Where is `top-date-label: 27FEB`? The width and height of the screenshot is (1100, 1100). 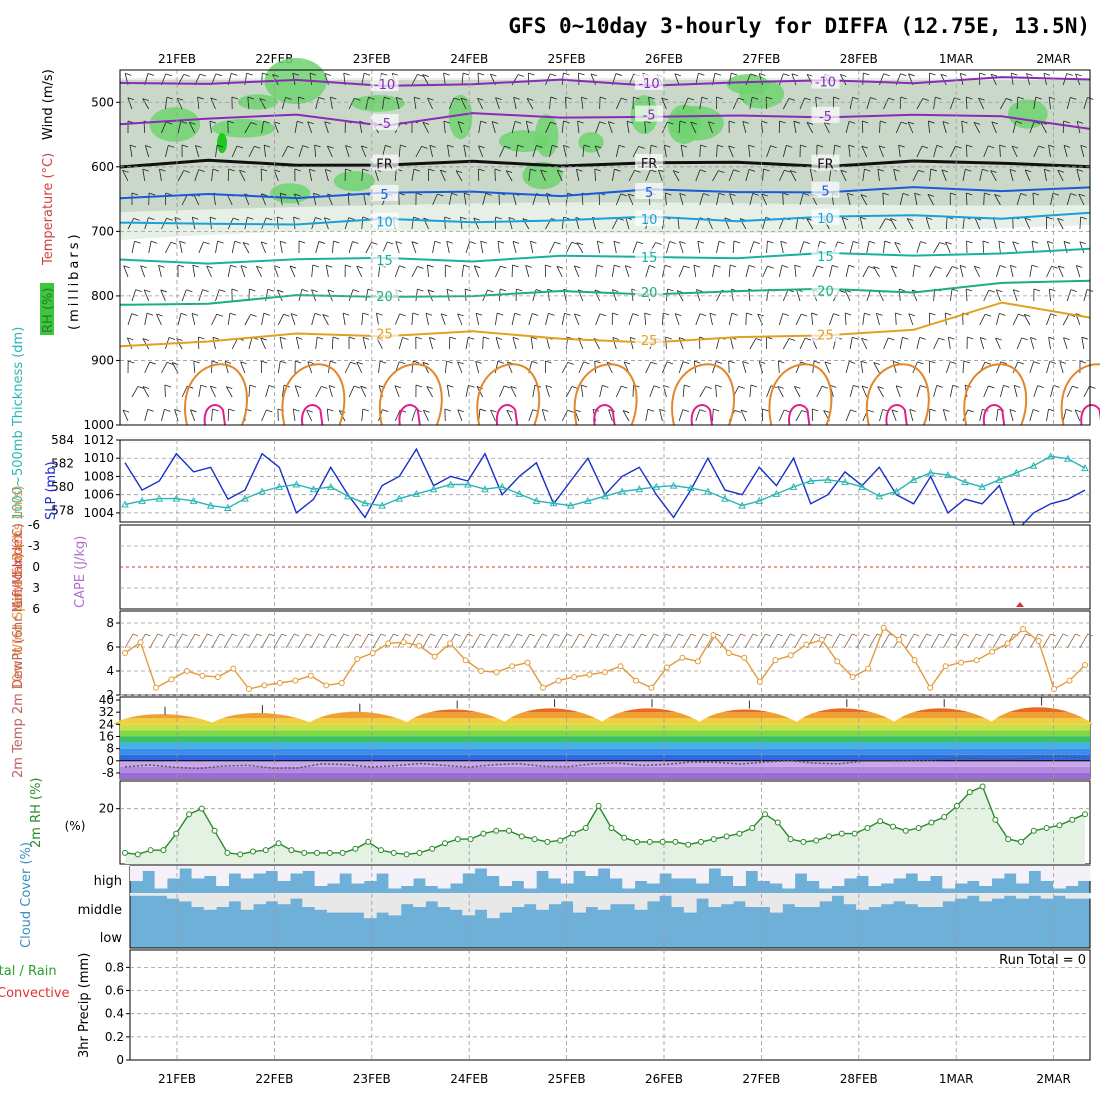
top-date-label: 27FEB is located at coordinates (761, 59).